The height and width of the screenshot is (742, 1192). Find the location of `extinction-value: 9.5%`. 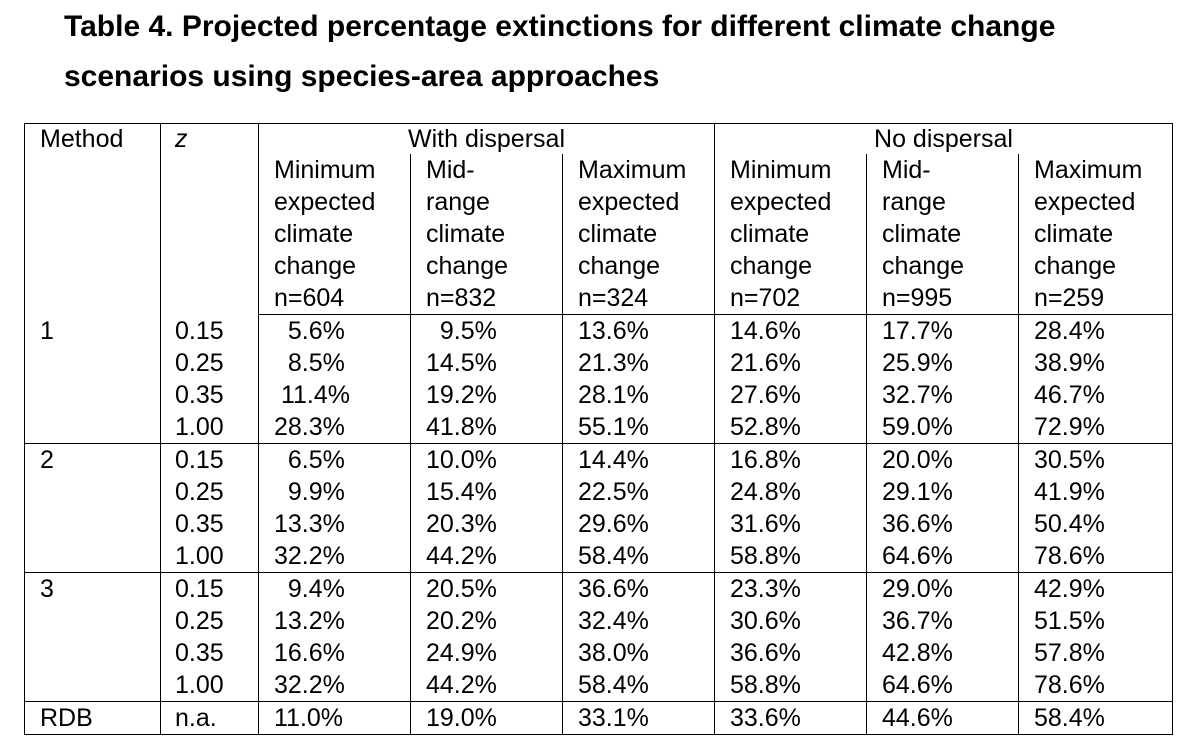

extinction-value: 9.5% is located at coordinates (461, 331).